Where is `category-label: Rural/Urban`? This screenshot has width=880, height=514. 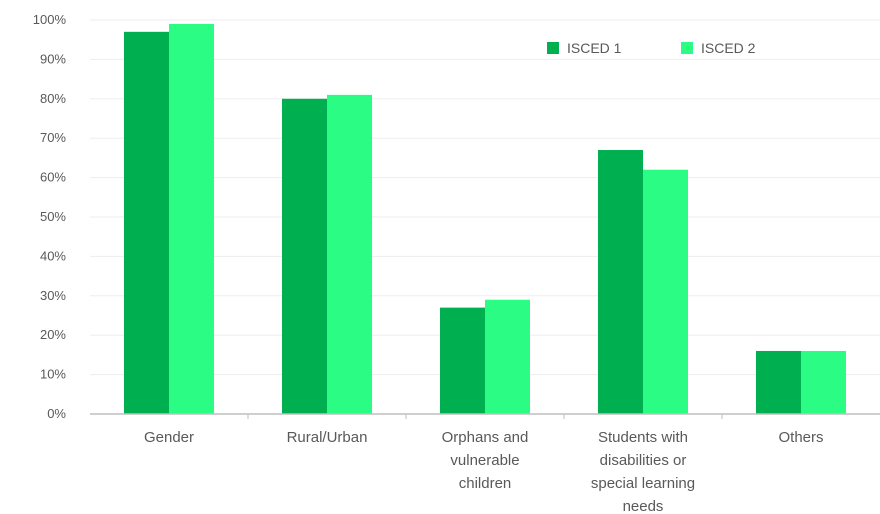
category-label: Rural/Urban is located at coordinates (327, 437).